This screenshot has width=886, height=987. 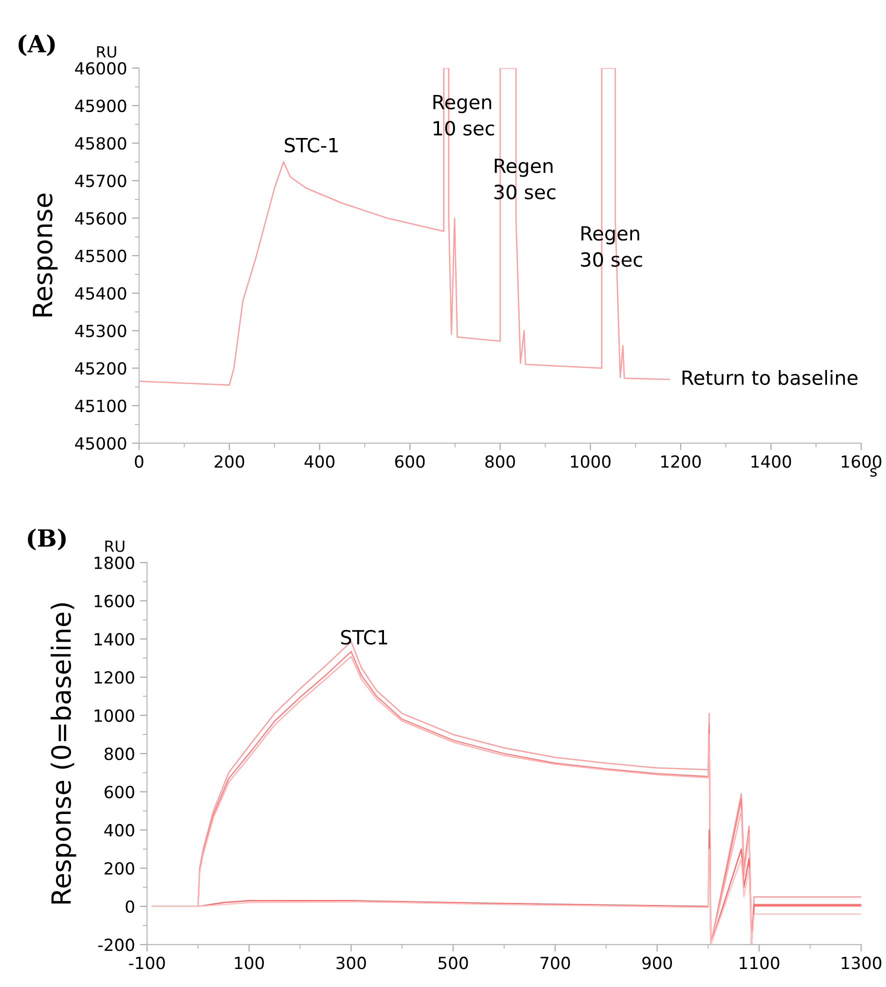 I want to click on y-tick-label: 45300, so click(x=100, y=331).